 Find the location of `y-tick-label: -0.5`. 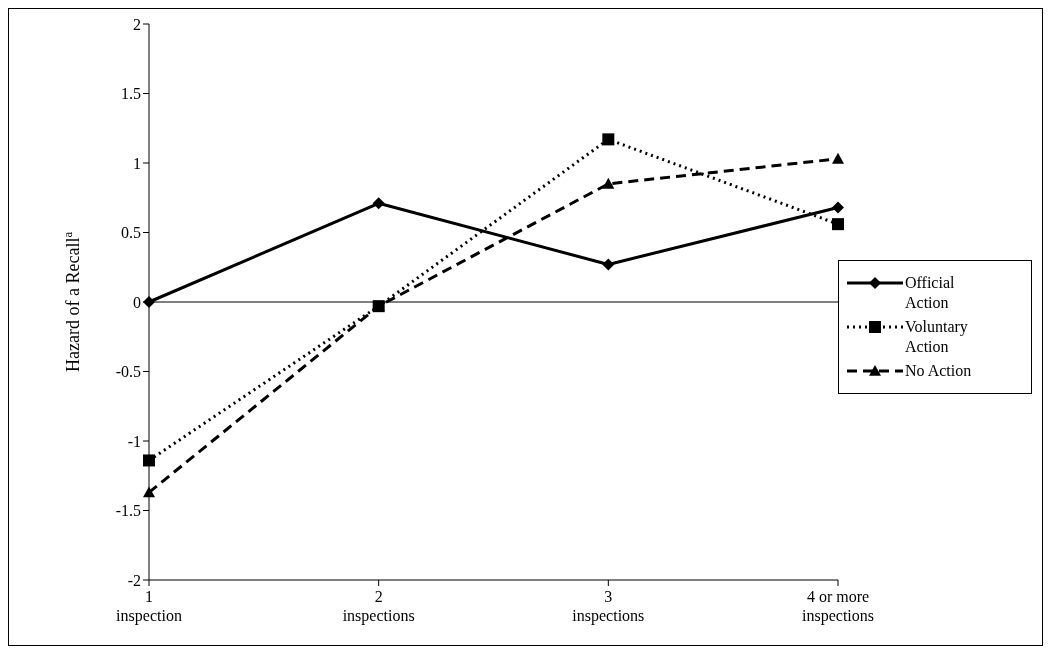

y-tick-label: -0.5 is located at coordinates (128, 372).